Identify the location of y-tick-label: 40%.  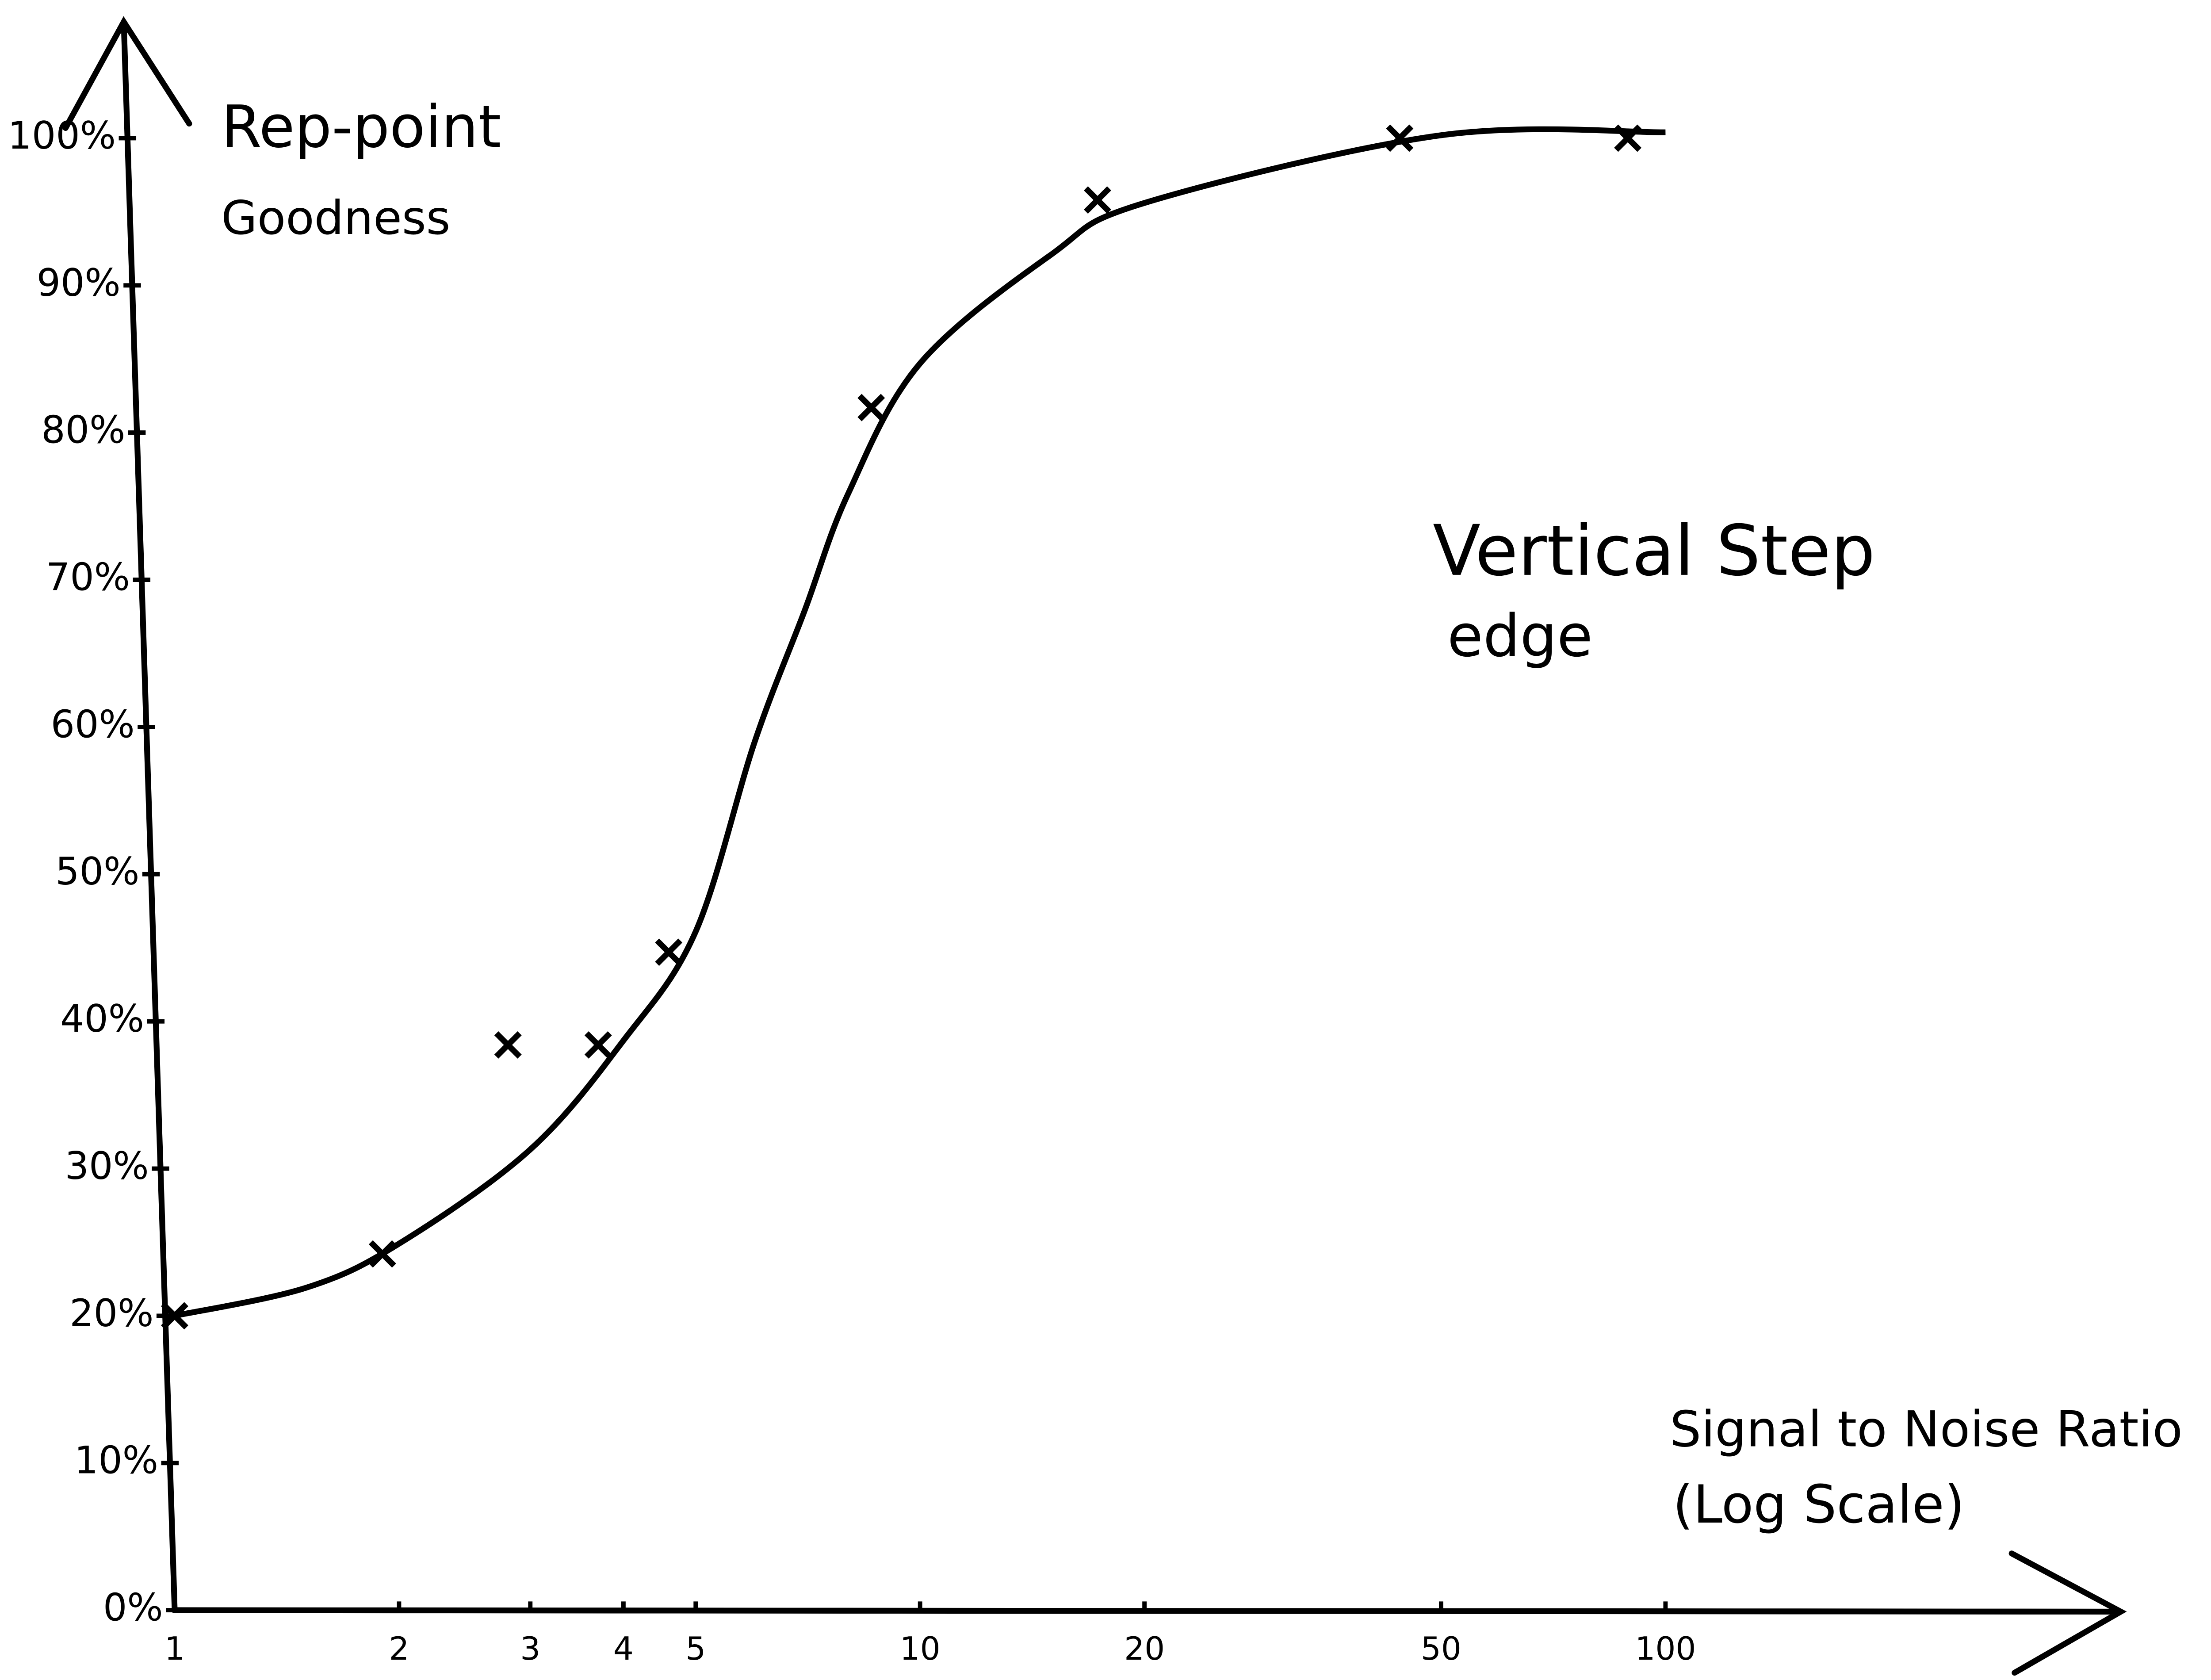
(102, 1019).